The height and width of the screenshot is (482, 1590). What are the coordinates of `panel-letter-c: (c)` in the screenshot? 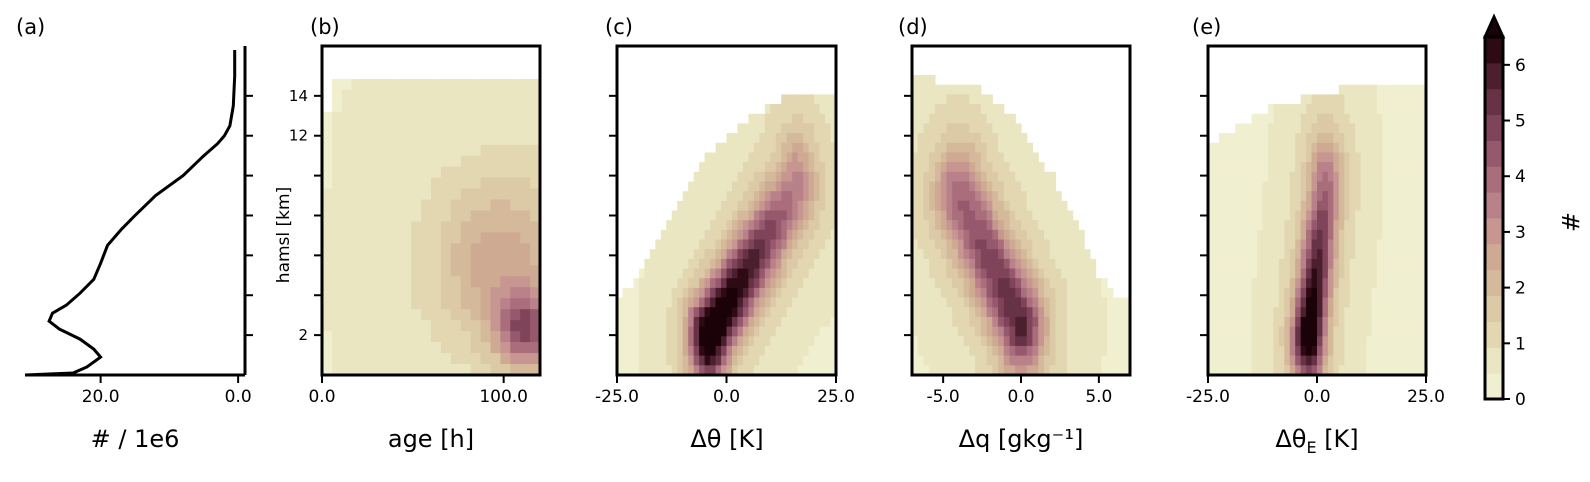 It's located at (619, 27).